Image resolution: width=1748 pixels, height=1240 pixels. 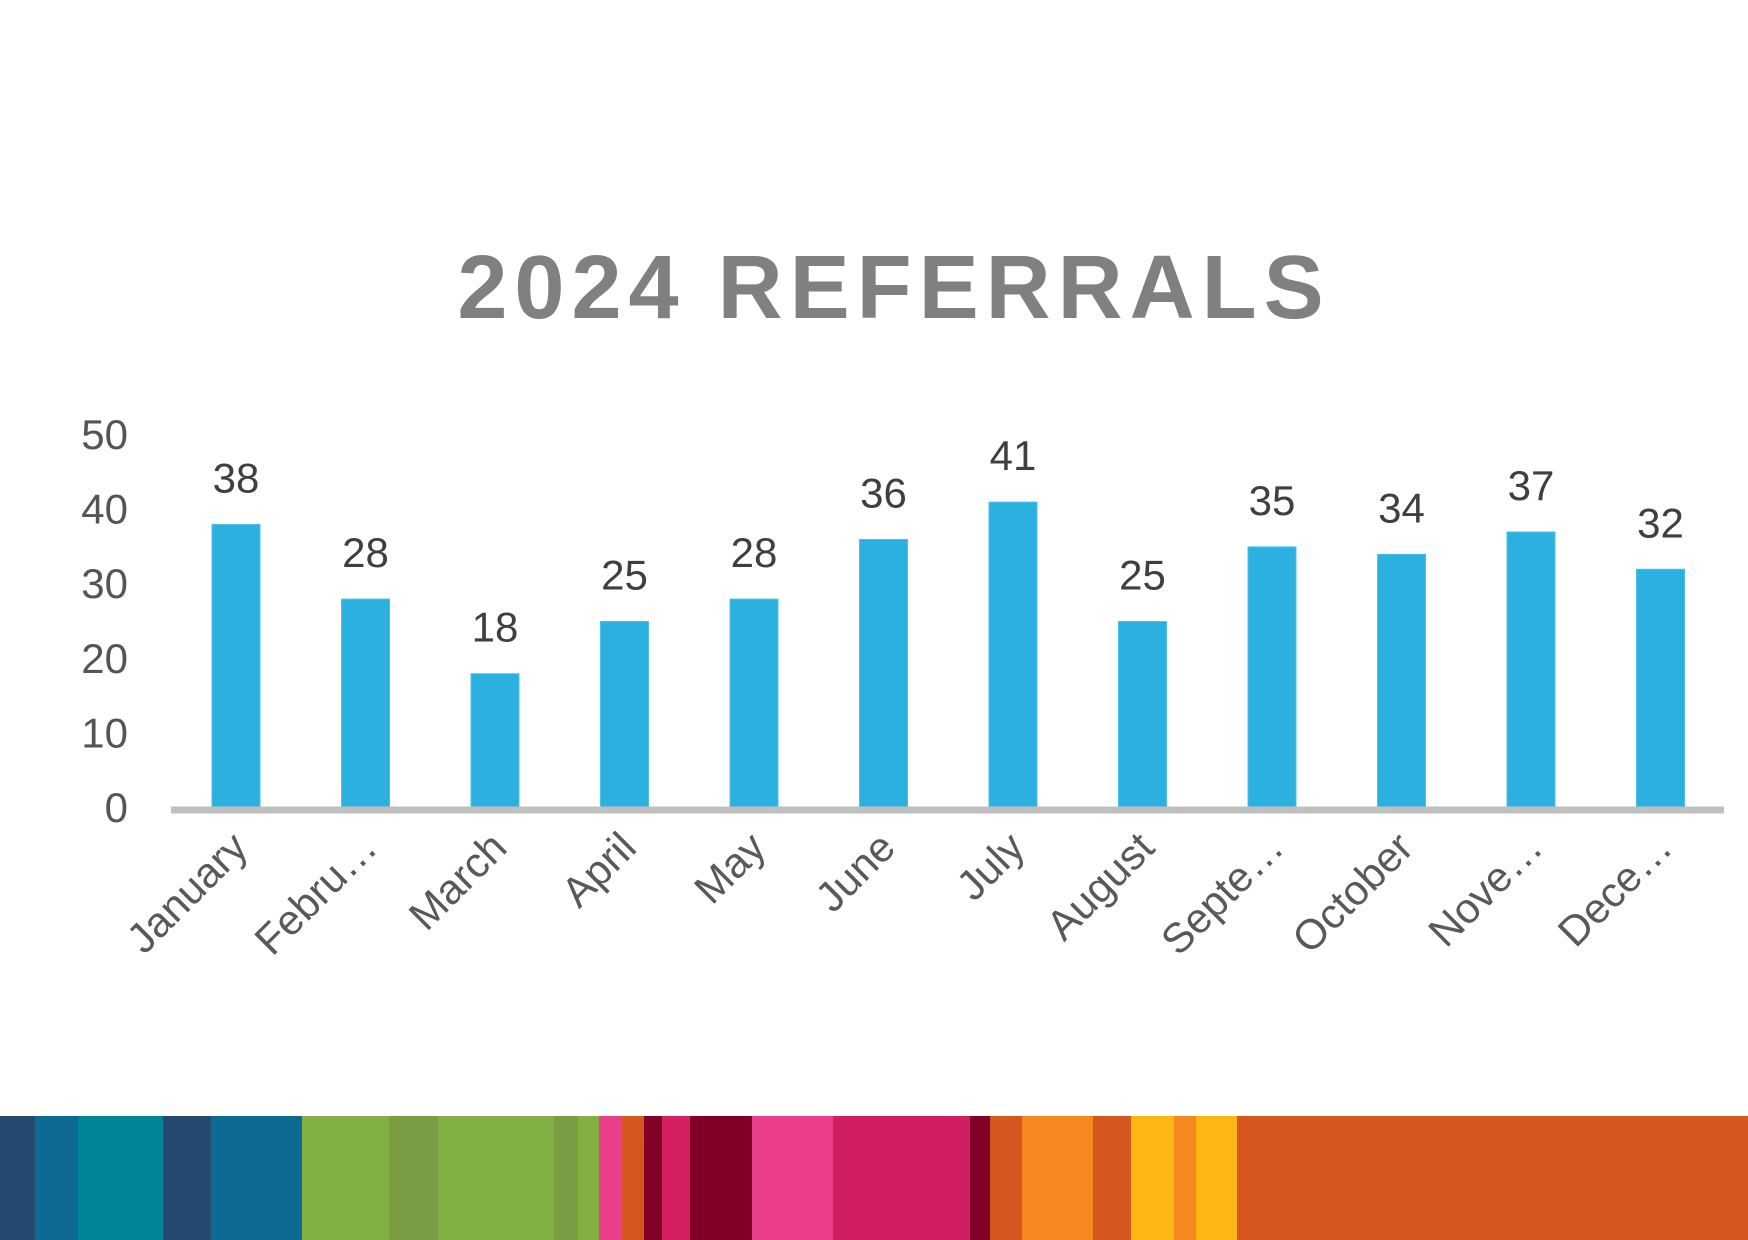 I want to click on bar-may, so click(x=754, y=703).